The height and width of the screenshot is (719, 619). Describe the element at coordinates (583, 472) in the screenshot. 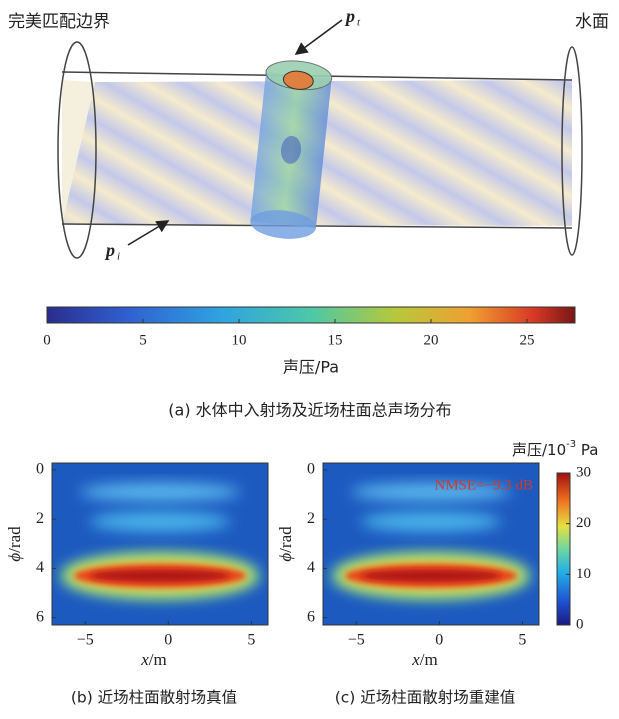

I see `tick-label: 30` at that location.